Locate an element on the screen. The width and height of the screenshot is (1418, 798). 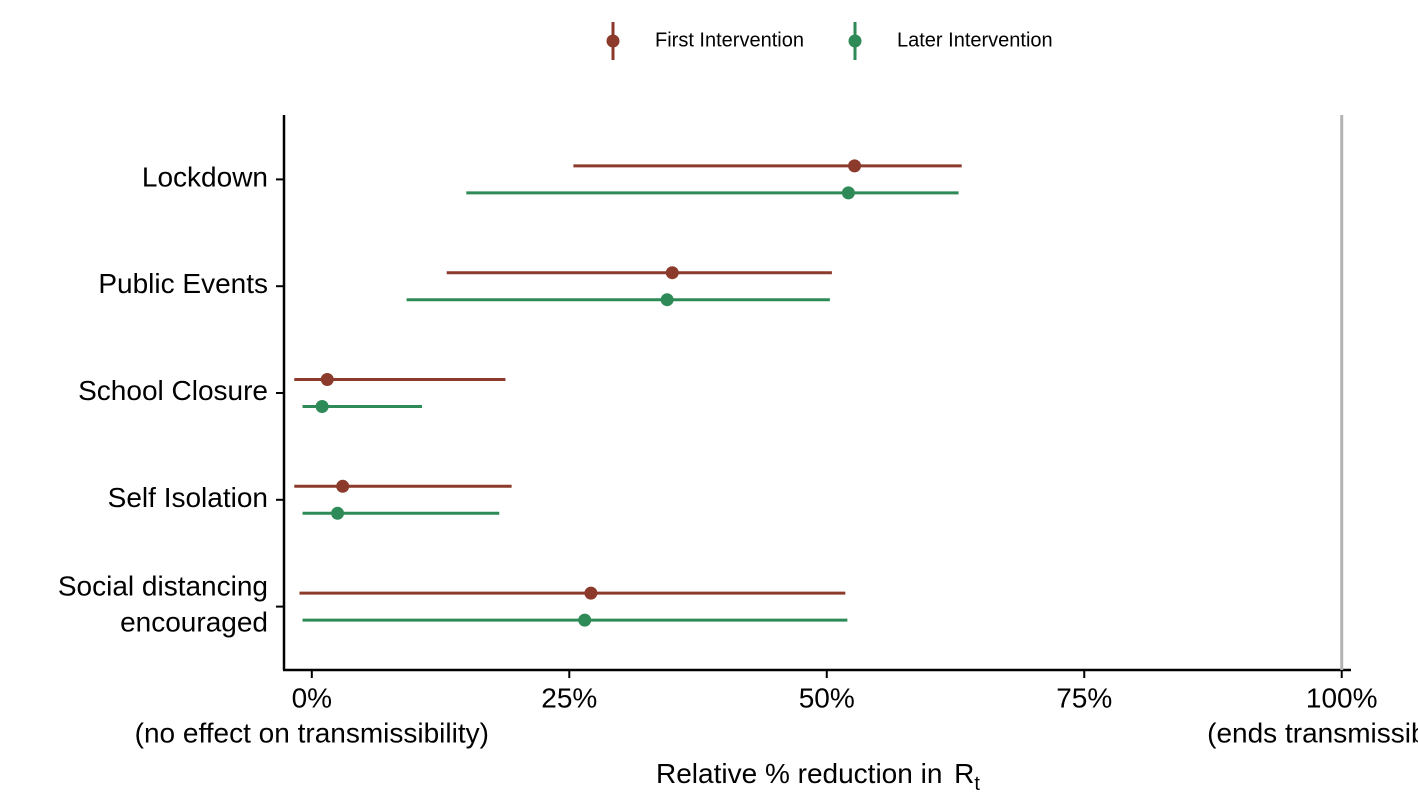
y-tick-label-line: School Closure is located at coordinates (173, 390).